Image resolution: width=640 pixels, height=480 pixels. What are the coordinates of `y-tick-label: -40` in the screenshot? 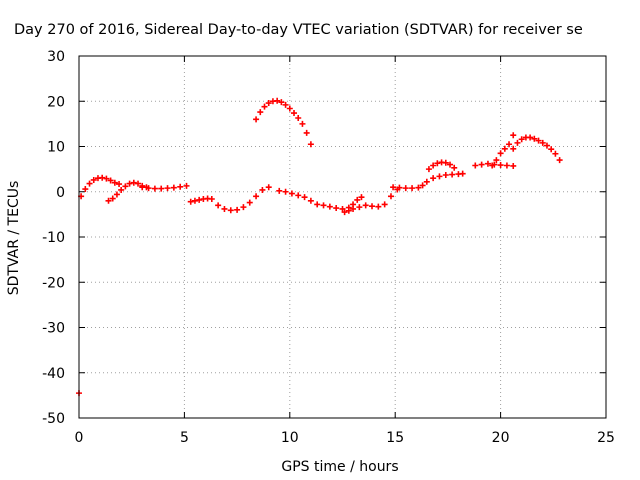 It's located at (53, 374).